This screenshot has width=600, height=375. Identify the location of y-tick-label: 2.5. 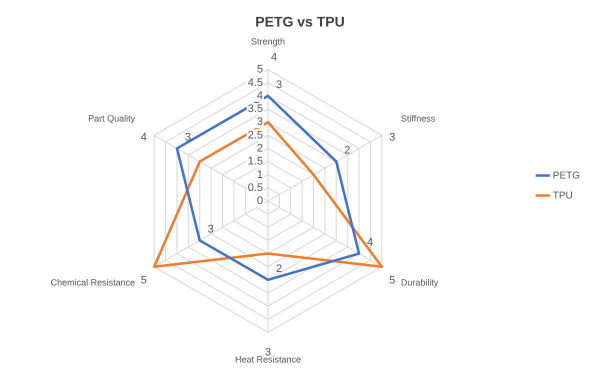
(255, 135).